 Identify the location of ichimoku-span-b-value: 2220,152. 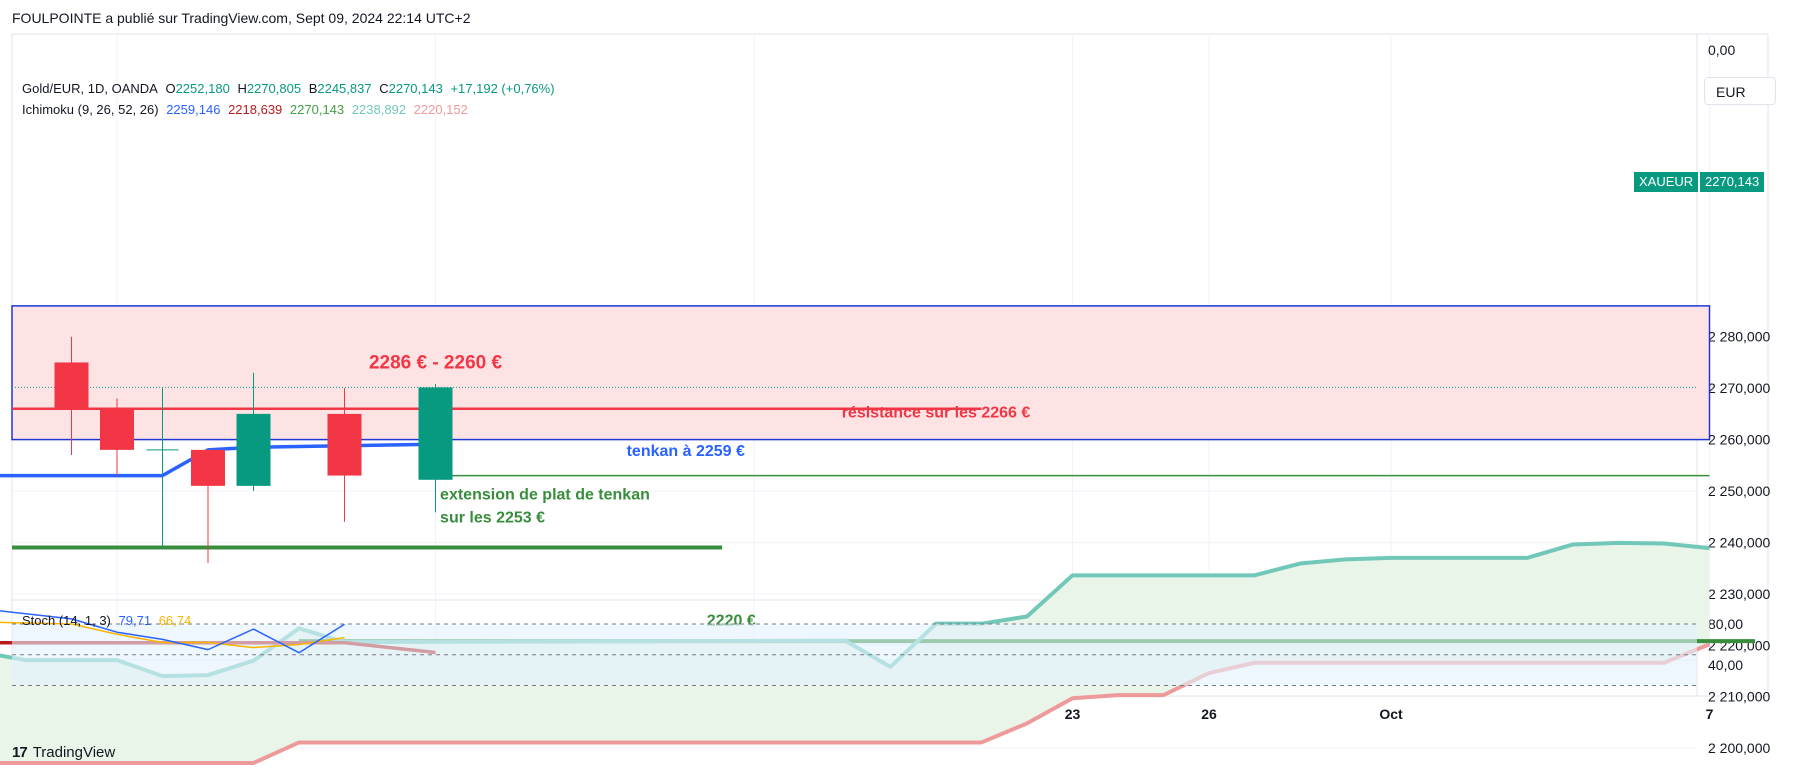
(440, 109).